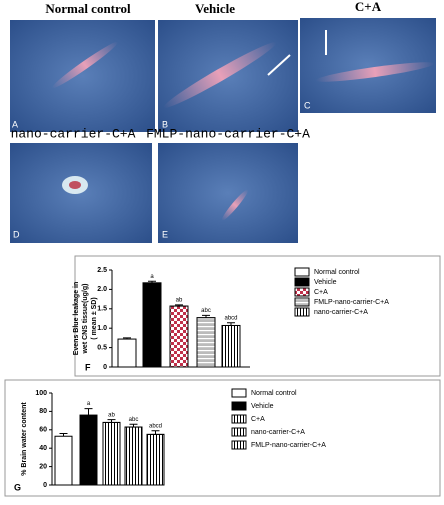  Describe the element at coordinates (102, 309) in the screenshot. I see `y-tick-label: 1.5` at that location.